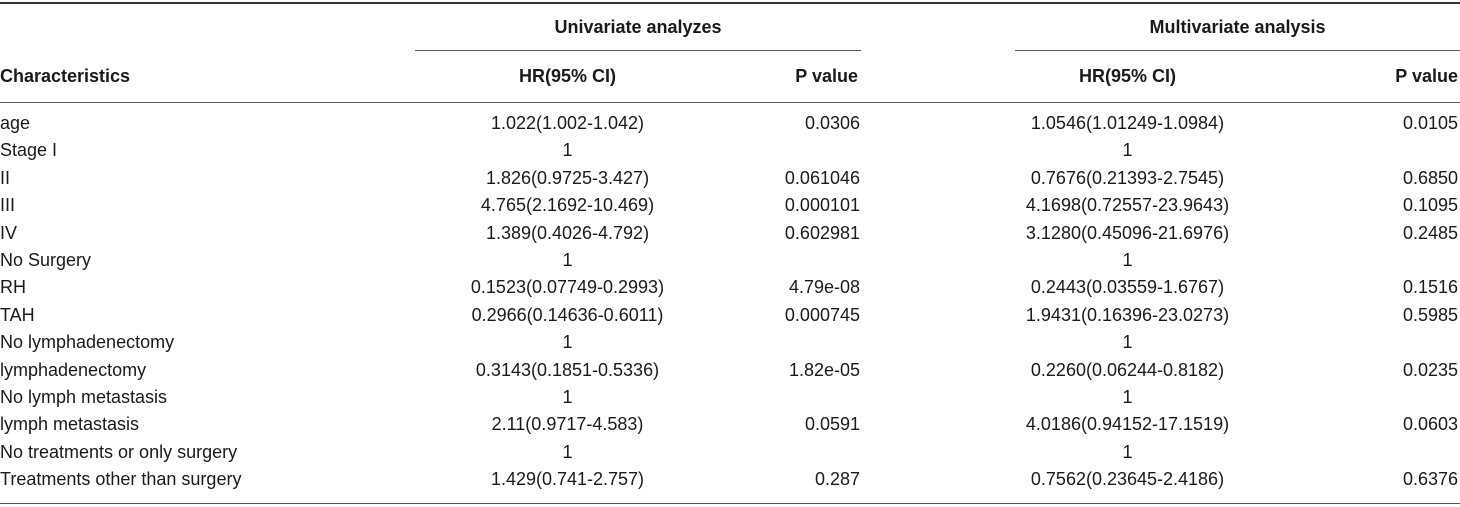 The height and width of the screenshot is (507, 1460). I want to click on p-multivariate-cell: 0.6376, so click(1430, 479).